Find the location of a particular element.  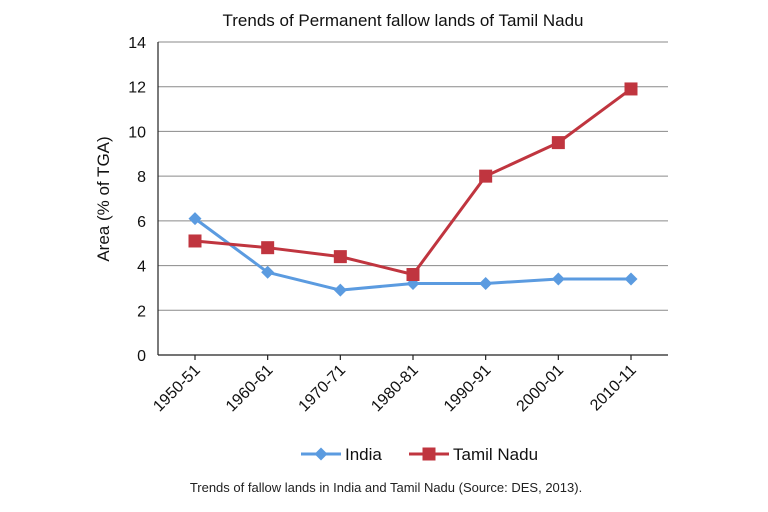

x-tick-label: 1970-71 is located at coordinates (323, 389).